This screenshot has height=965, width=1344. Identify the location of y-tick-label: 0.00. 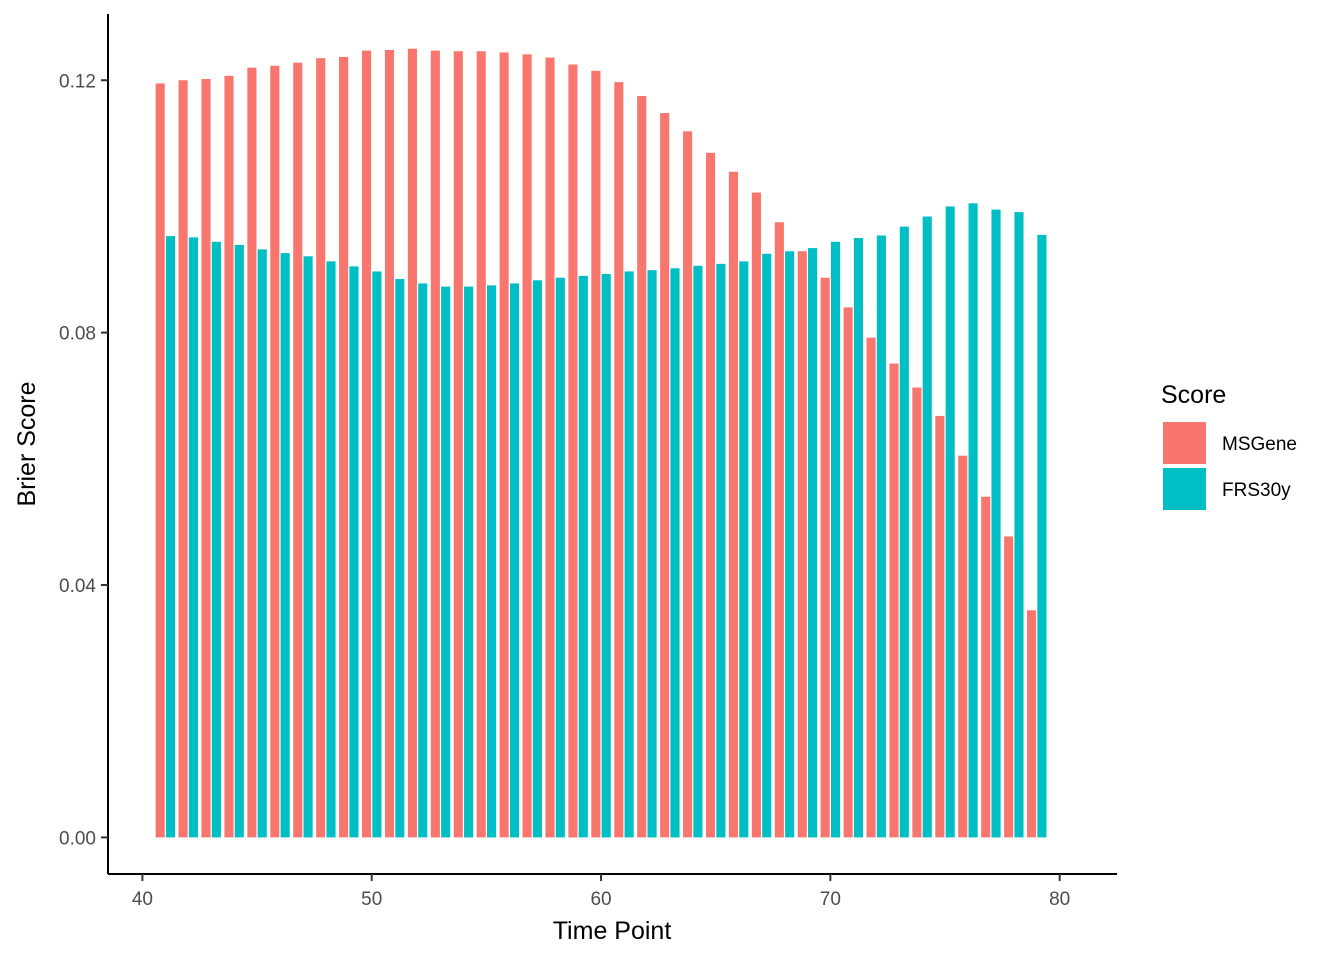
(77, 838).